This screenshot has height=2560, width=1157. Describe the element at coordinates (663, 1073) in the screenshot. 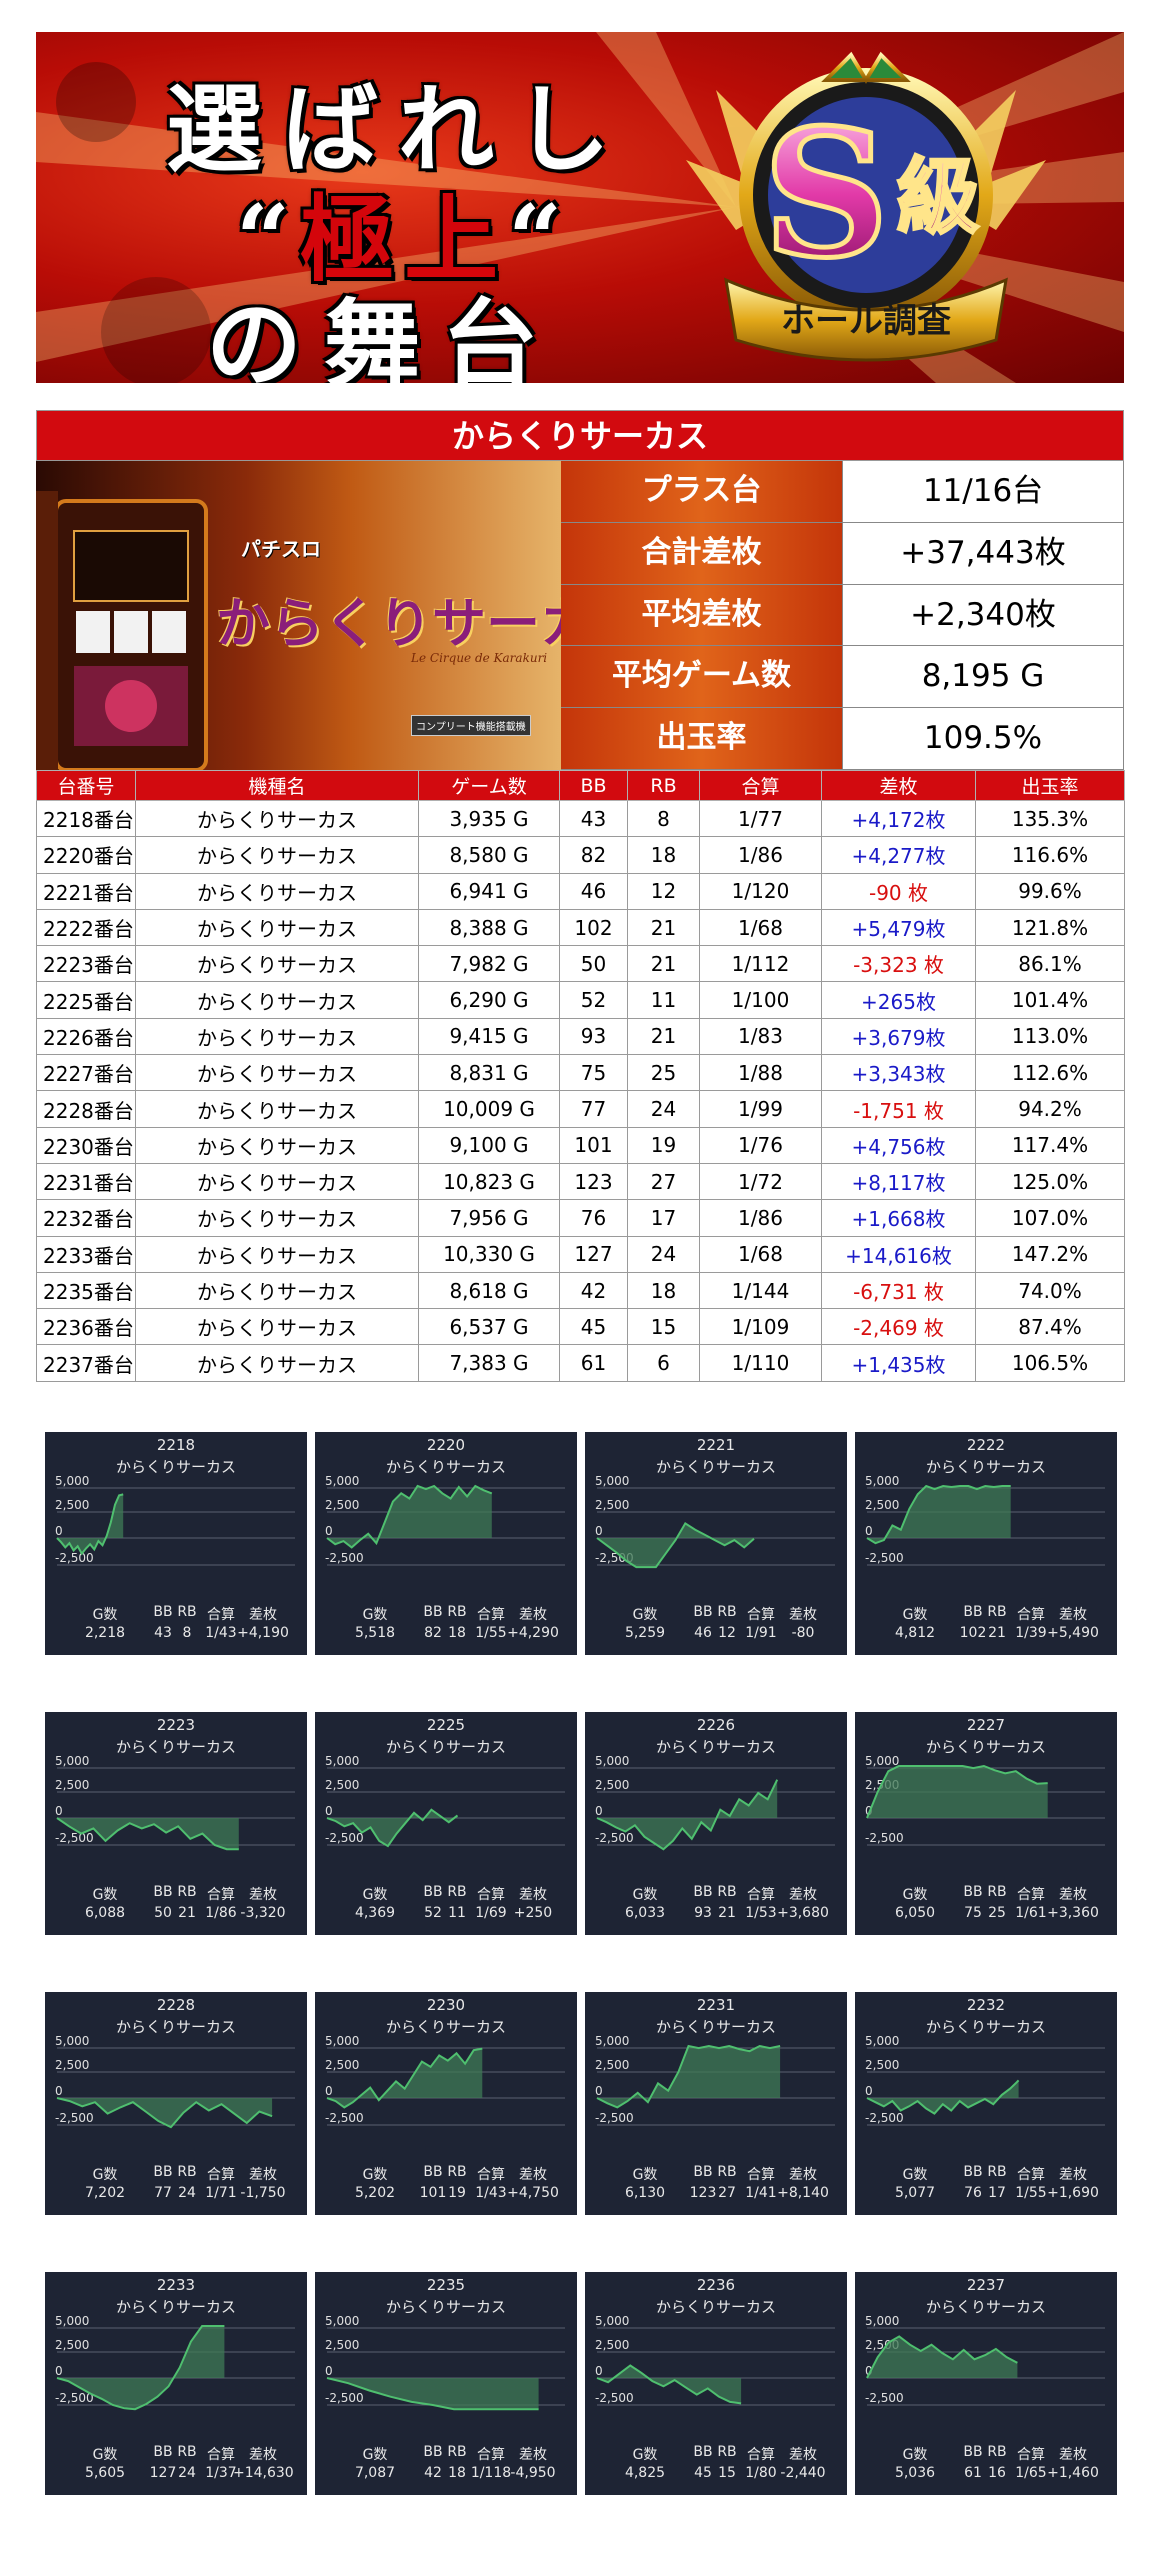

I see `table-cell: 25` at that location.